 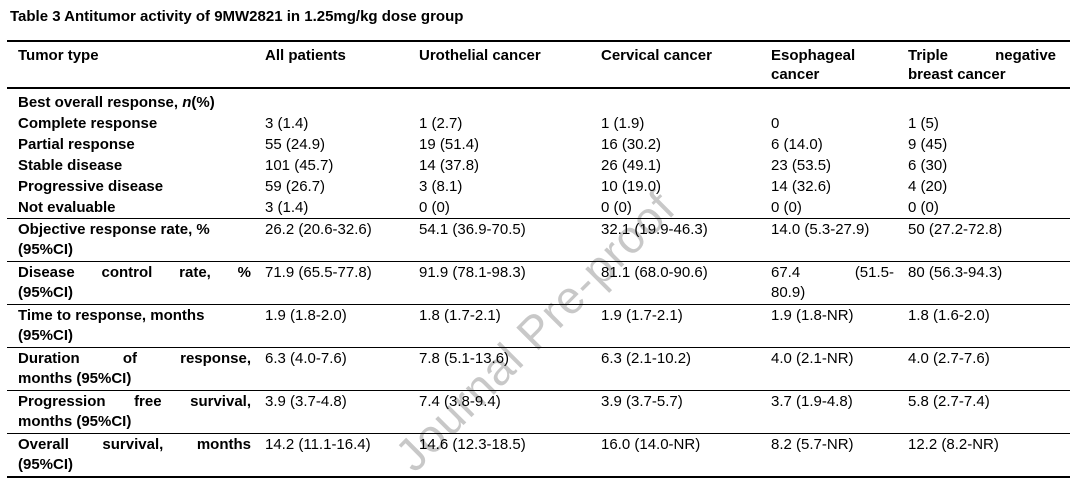 I want to click on value-cell: 3 (8.1), so click(x=510, y=186).